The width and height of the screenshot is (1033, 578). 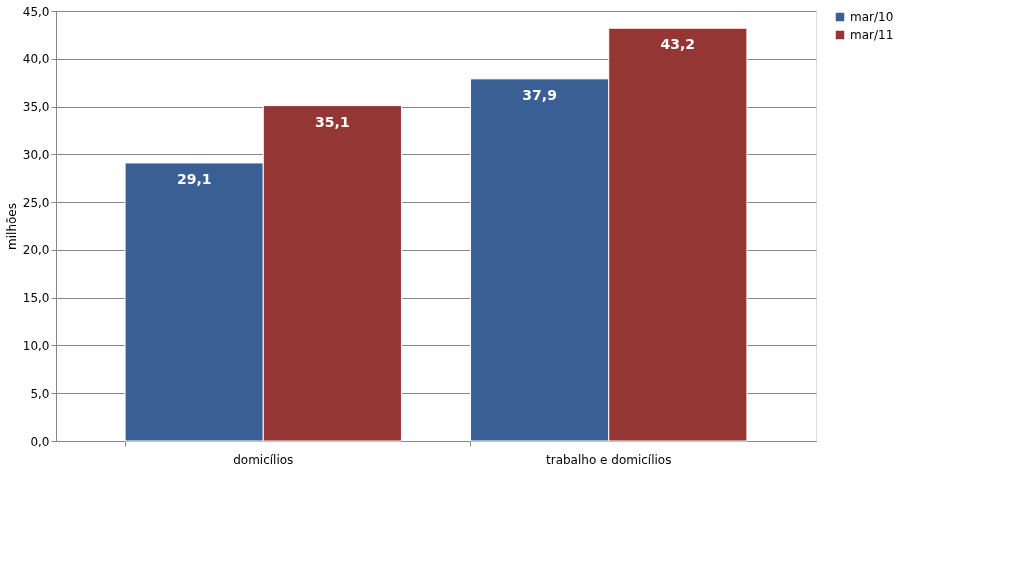 I want to click on y-tick-label: 30,0, so click(x=36, y=154).